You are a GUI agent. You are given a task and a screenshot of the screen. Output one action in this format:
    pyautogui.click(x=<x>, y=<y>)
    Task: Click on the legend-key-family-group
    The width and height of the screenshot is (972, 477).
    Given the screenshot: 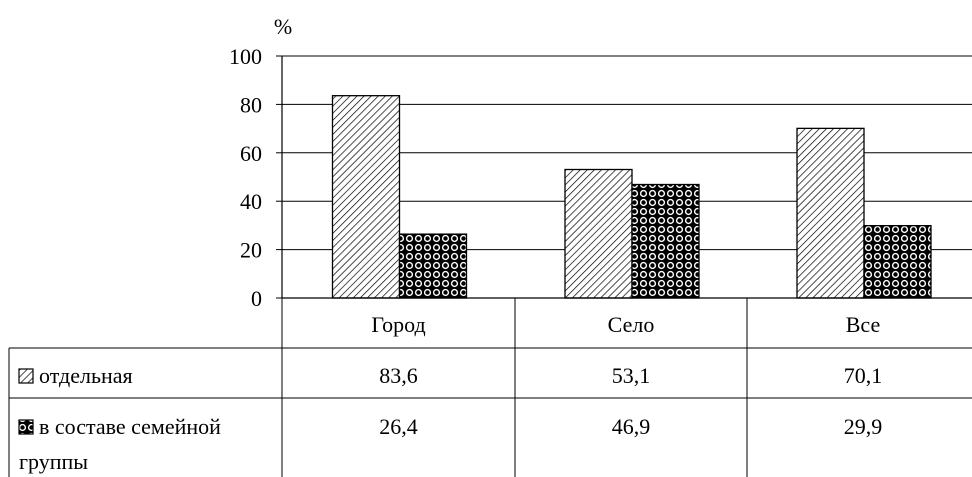 What is the action you would take?
    pyautogui.click(x=26, y=427)
    